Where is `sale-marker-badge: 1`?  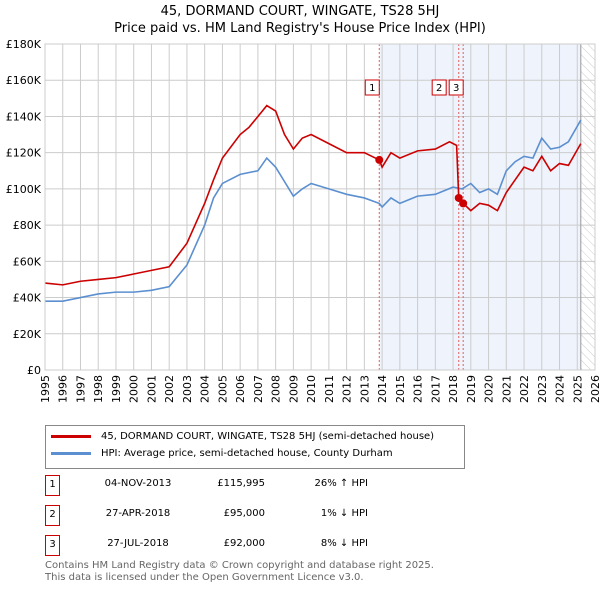 sale-marker-badge: 1 is located at coordinates (52, 485).